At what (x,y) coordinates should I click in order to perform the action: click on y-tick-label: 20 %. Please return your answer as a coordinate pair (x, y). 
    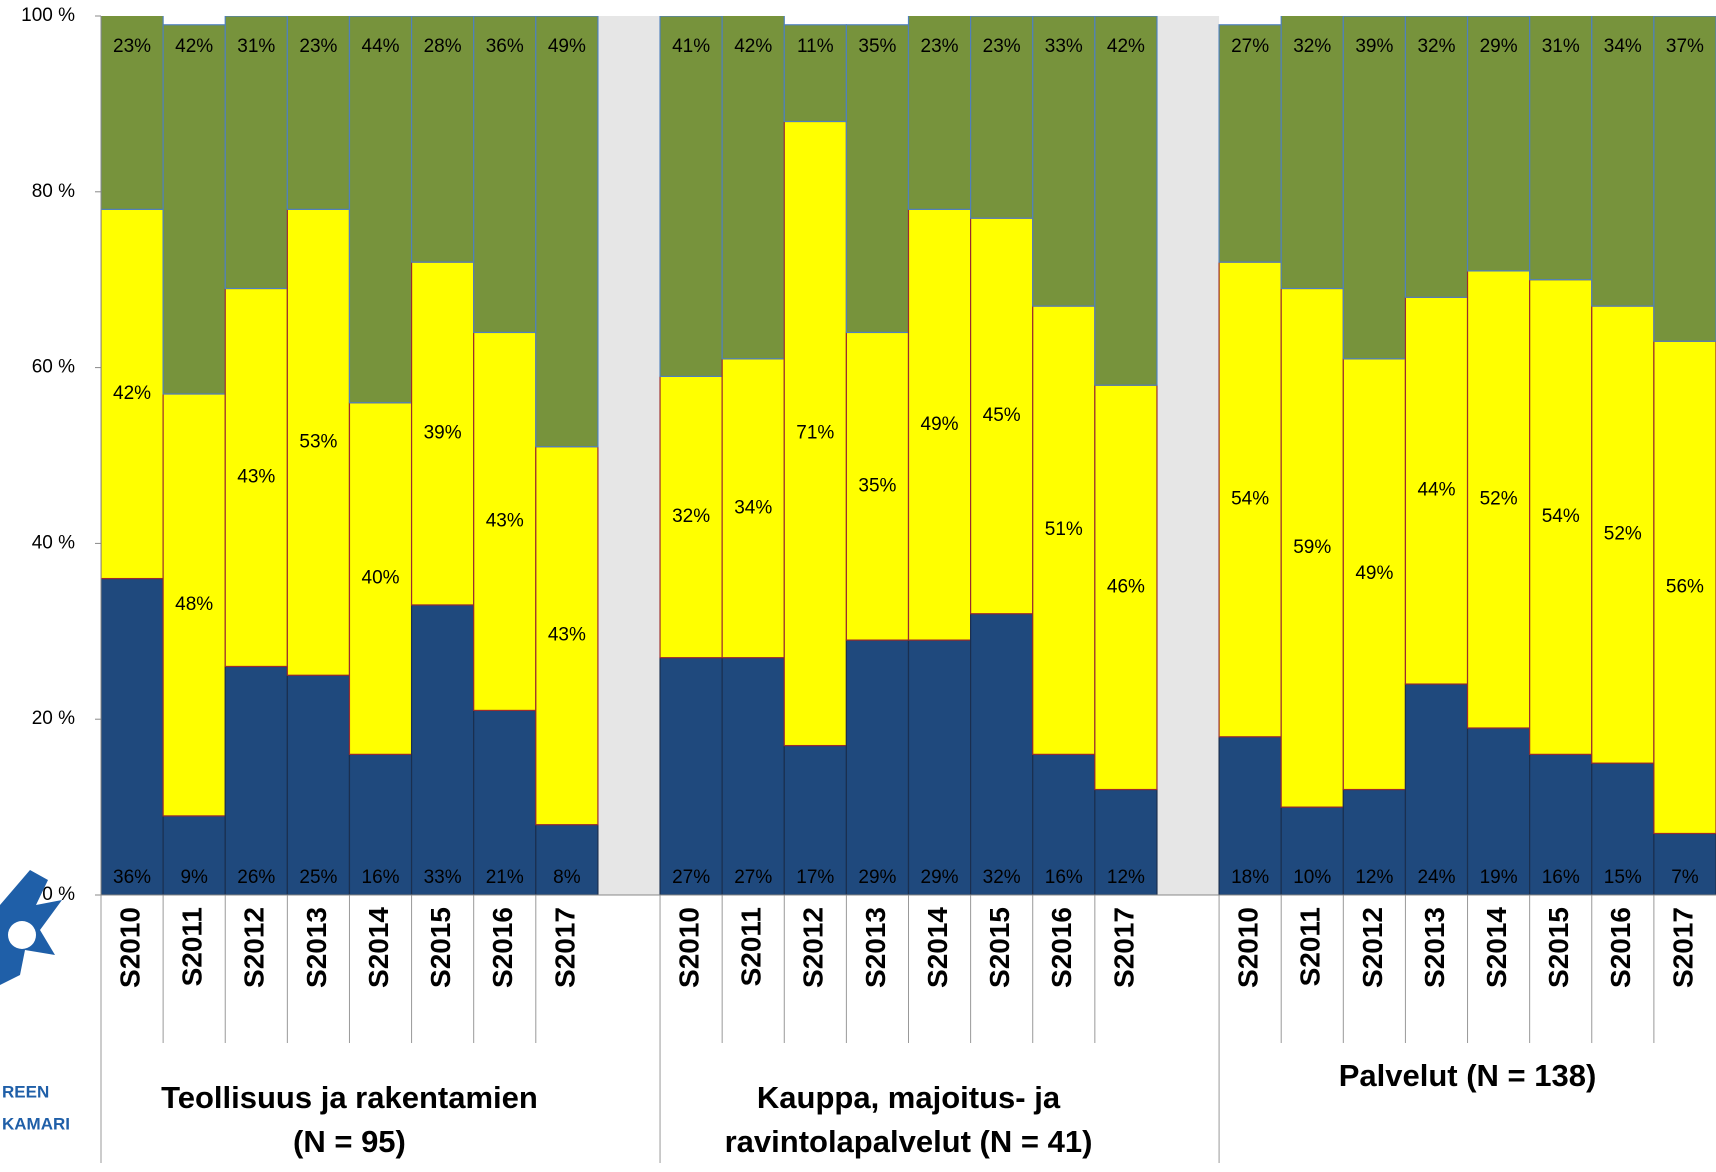
    Looking at the image, I should click on (53, 718).